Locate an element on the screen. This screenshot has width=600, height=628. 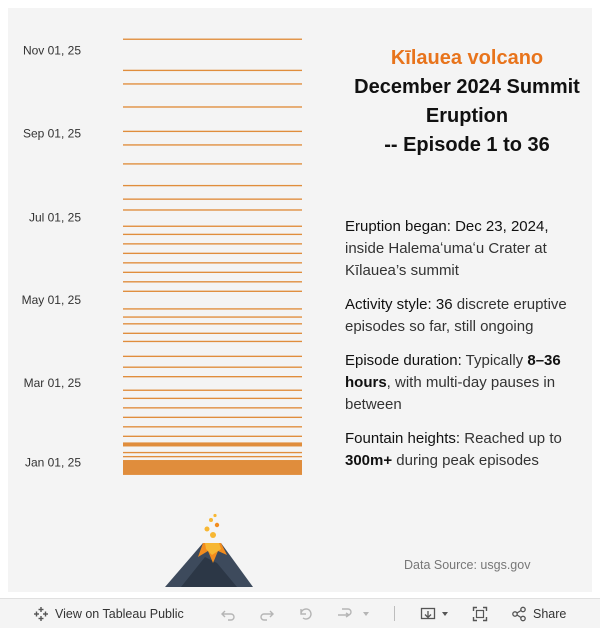
download-icon is located at coordinates (436, 613).